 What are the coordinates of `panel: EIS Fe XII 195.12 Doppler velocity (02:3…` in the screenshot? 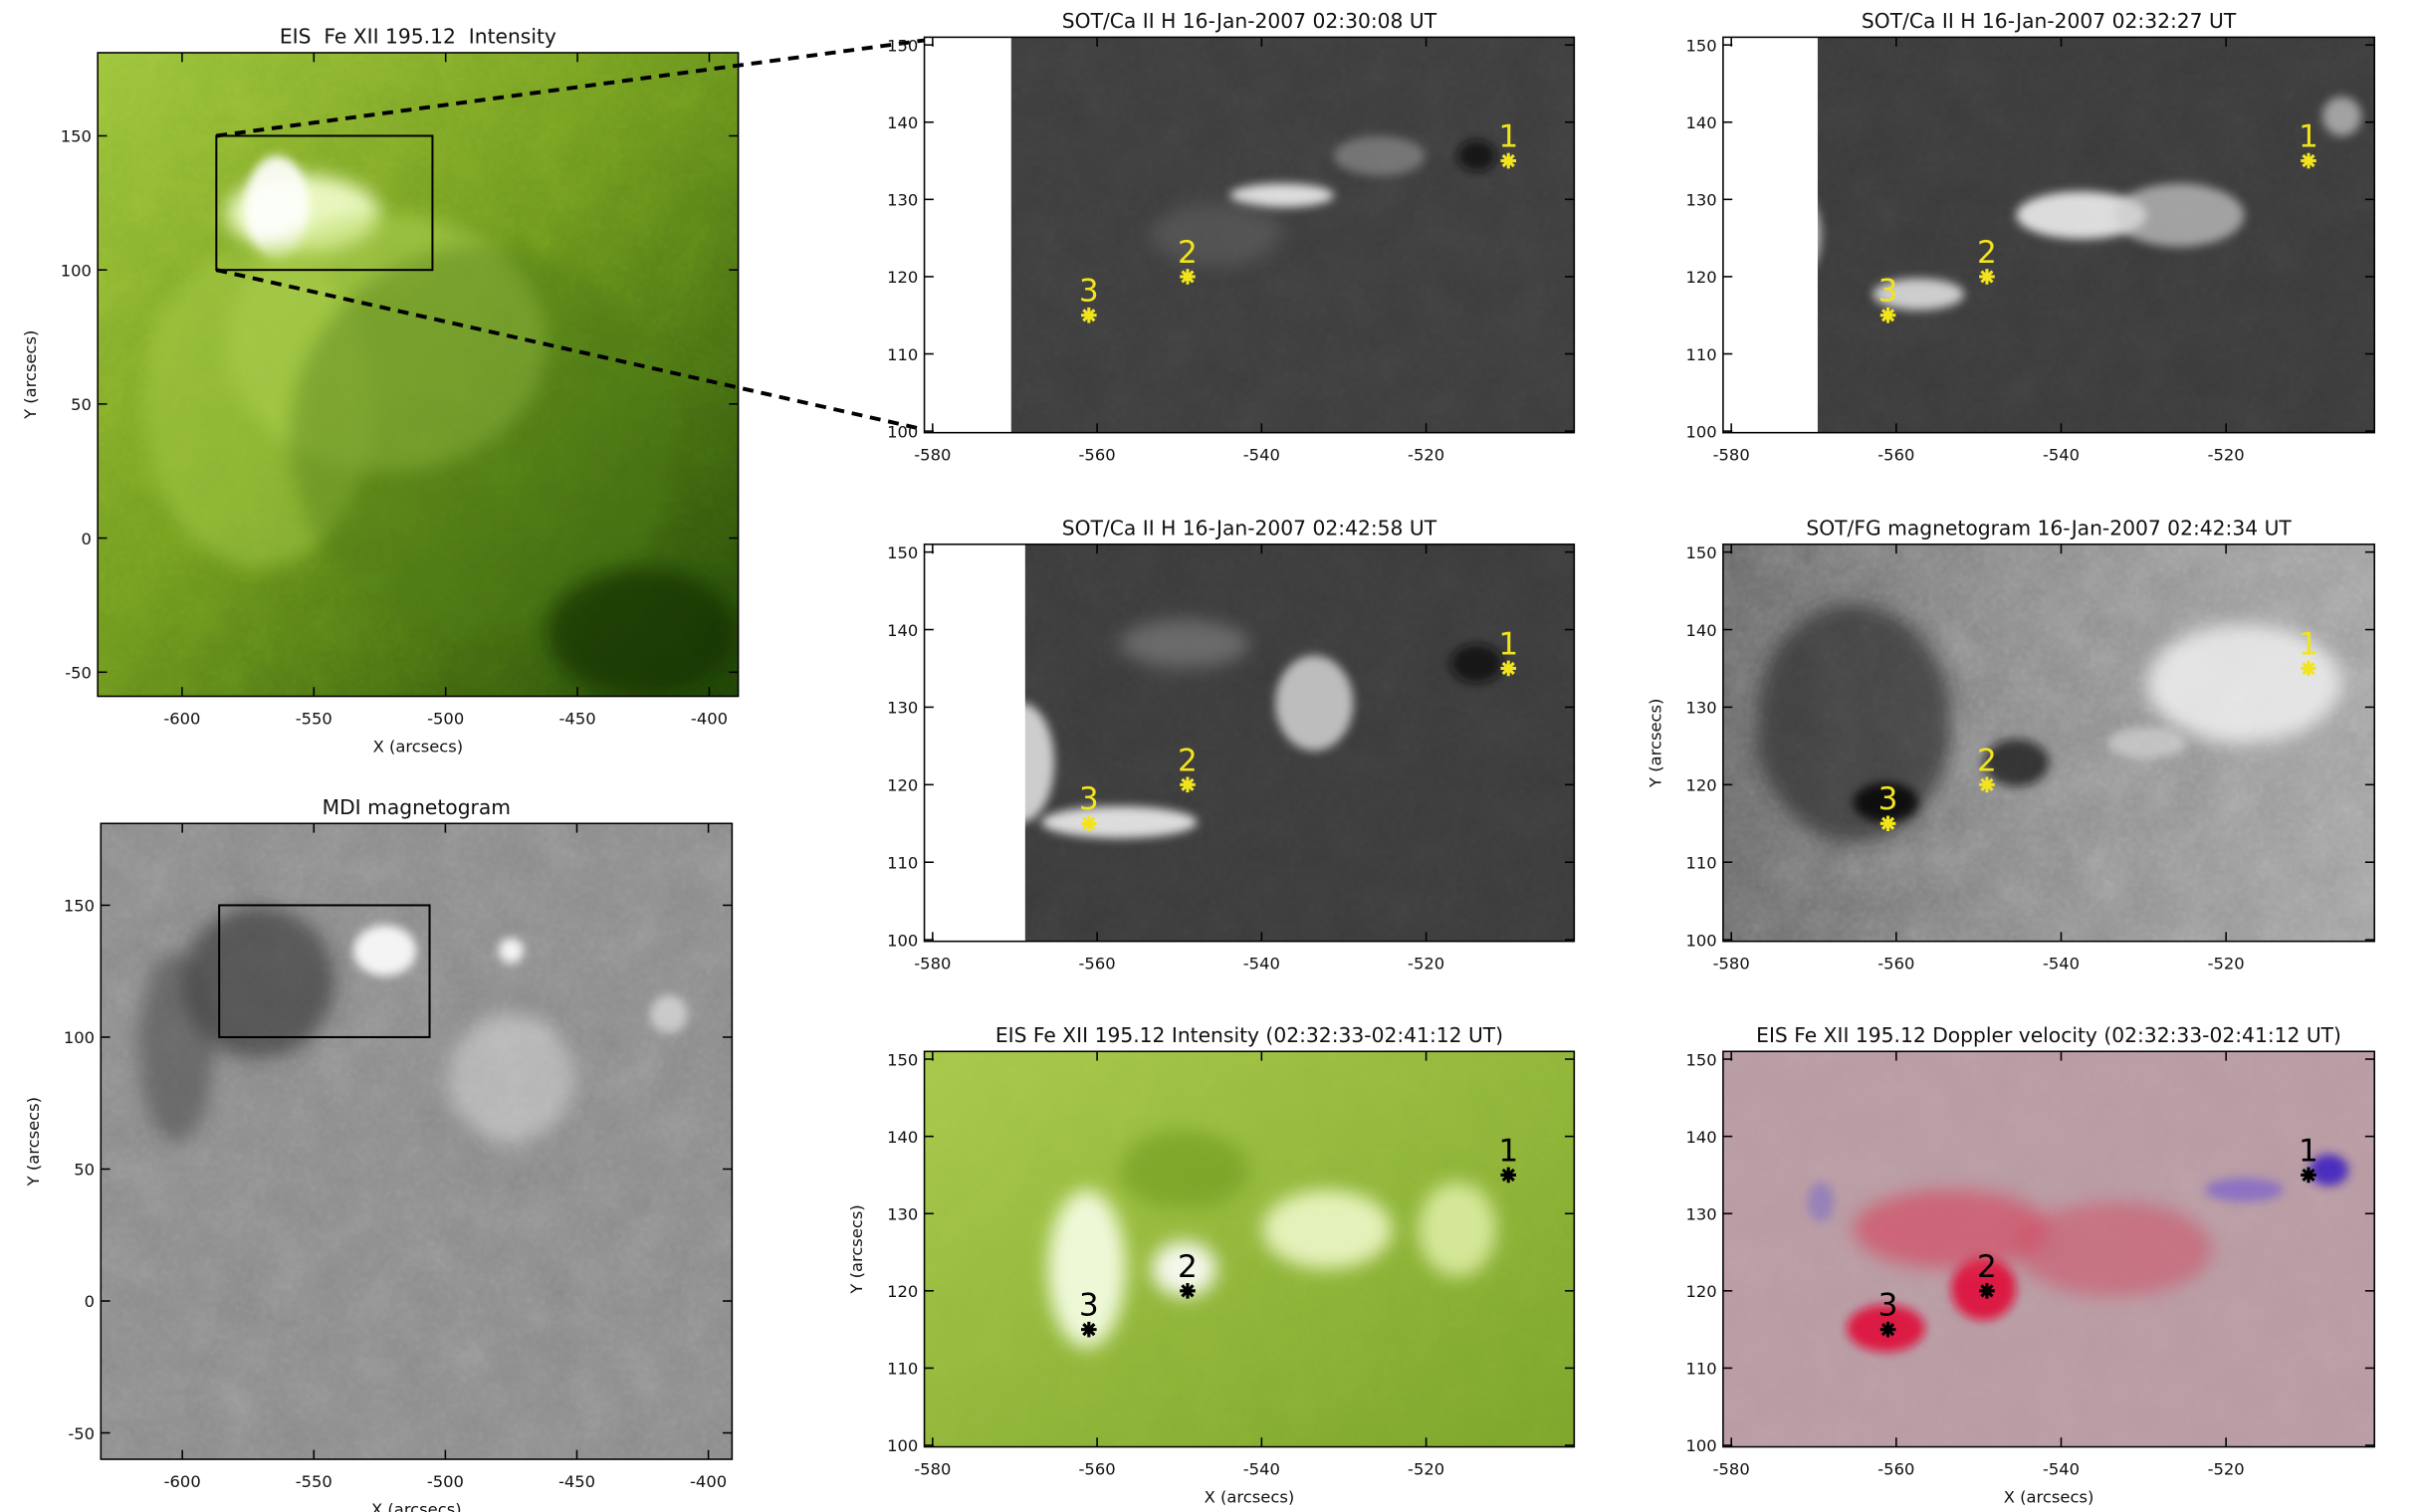 It's located at (2031, 1265).